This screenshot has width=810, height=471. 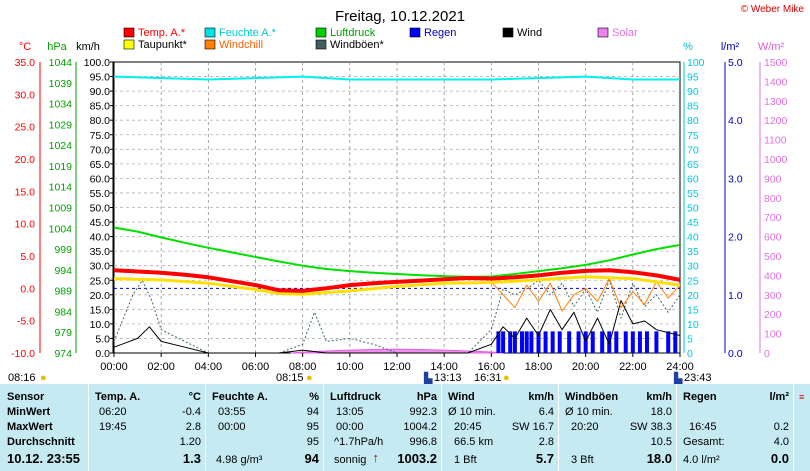 I want to click on axis-tick-label: 2.0, so click(x=735, y=238).